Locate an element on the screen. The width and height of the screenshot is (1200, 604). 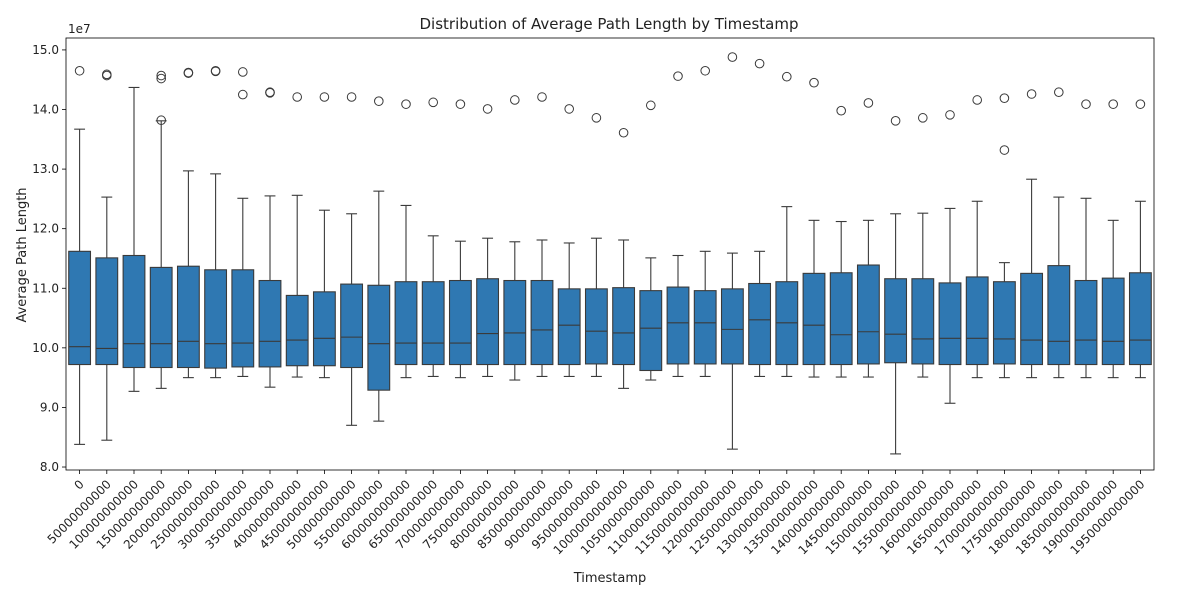
y-tick-label: 15.0 is located at coordinates (45, 50).